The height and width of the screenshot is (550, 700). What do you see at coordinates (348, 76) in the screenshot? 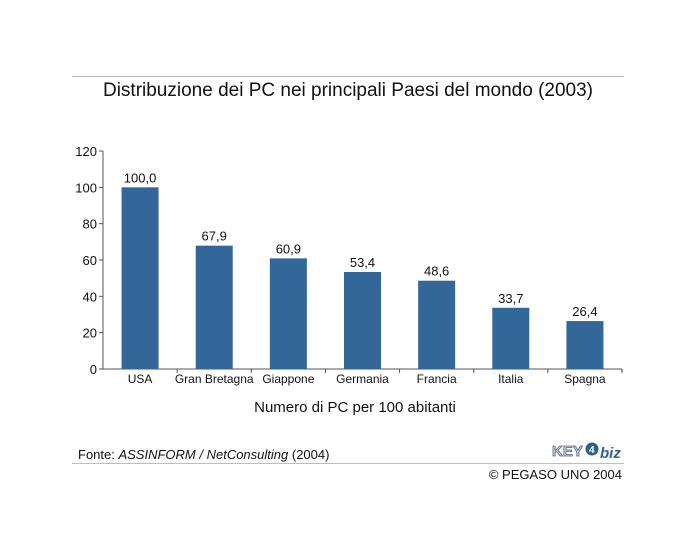
I see `top-divider` at bounding box center [348, 76].